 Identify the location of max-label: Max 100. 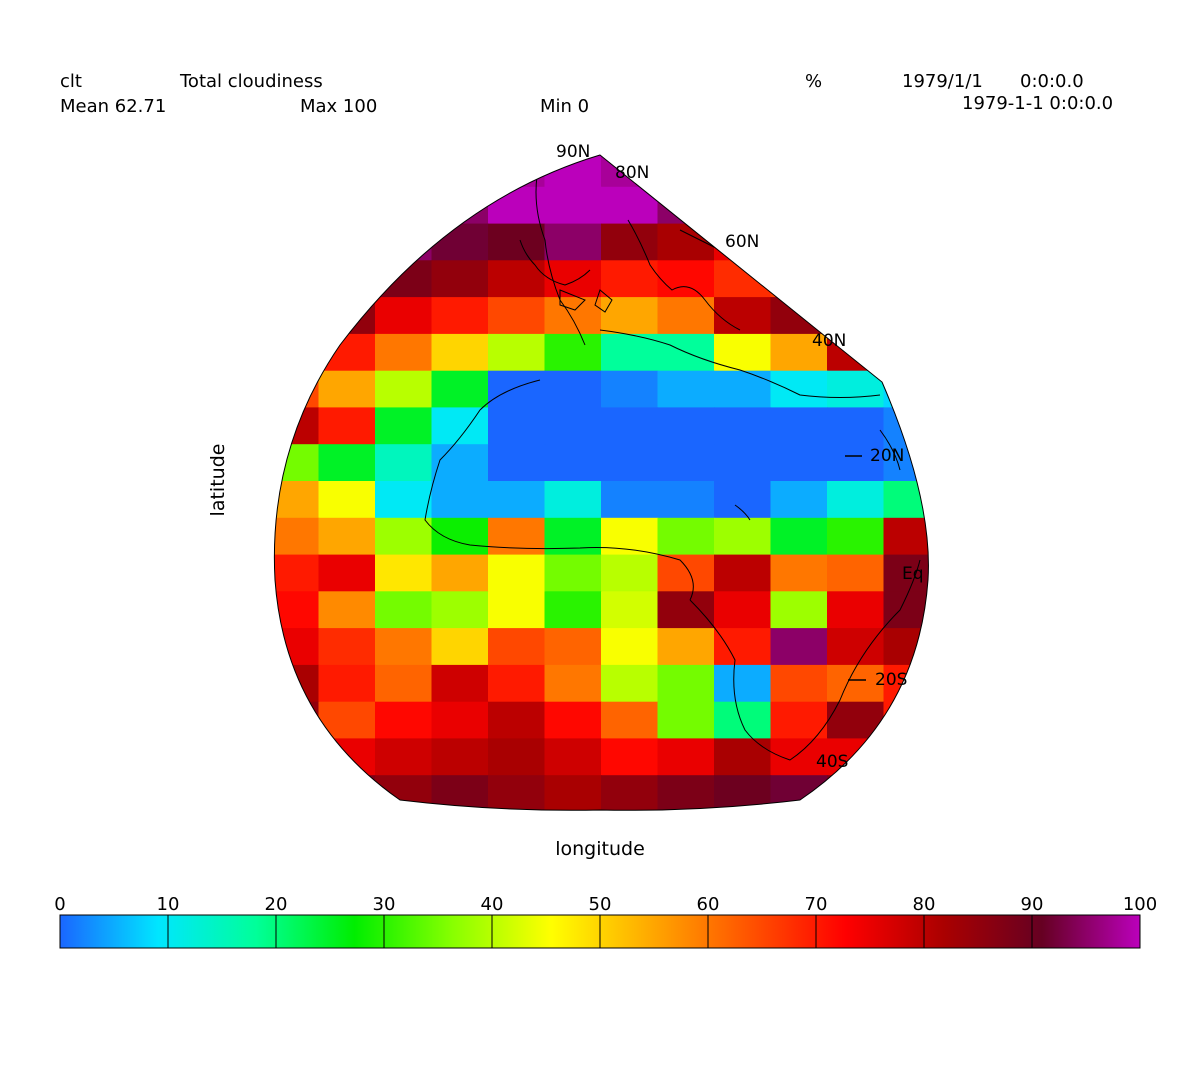
(339, 106).